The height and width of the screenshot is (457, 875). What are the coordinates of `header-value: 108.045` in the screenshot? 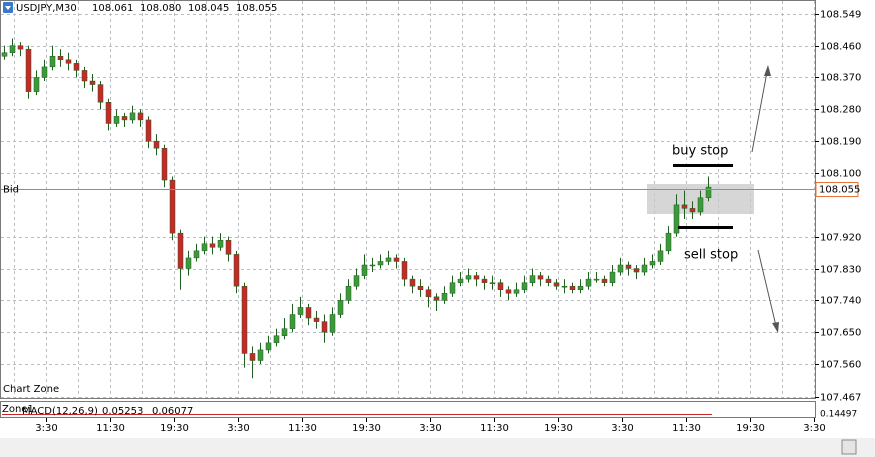 It's located at (208, 8).